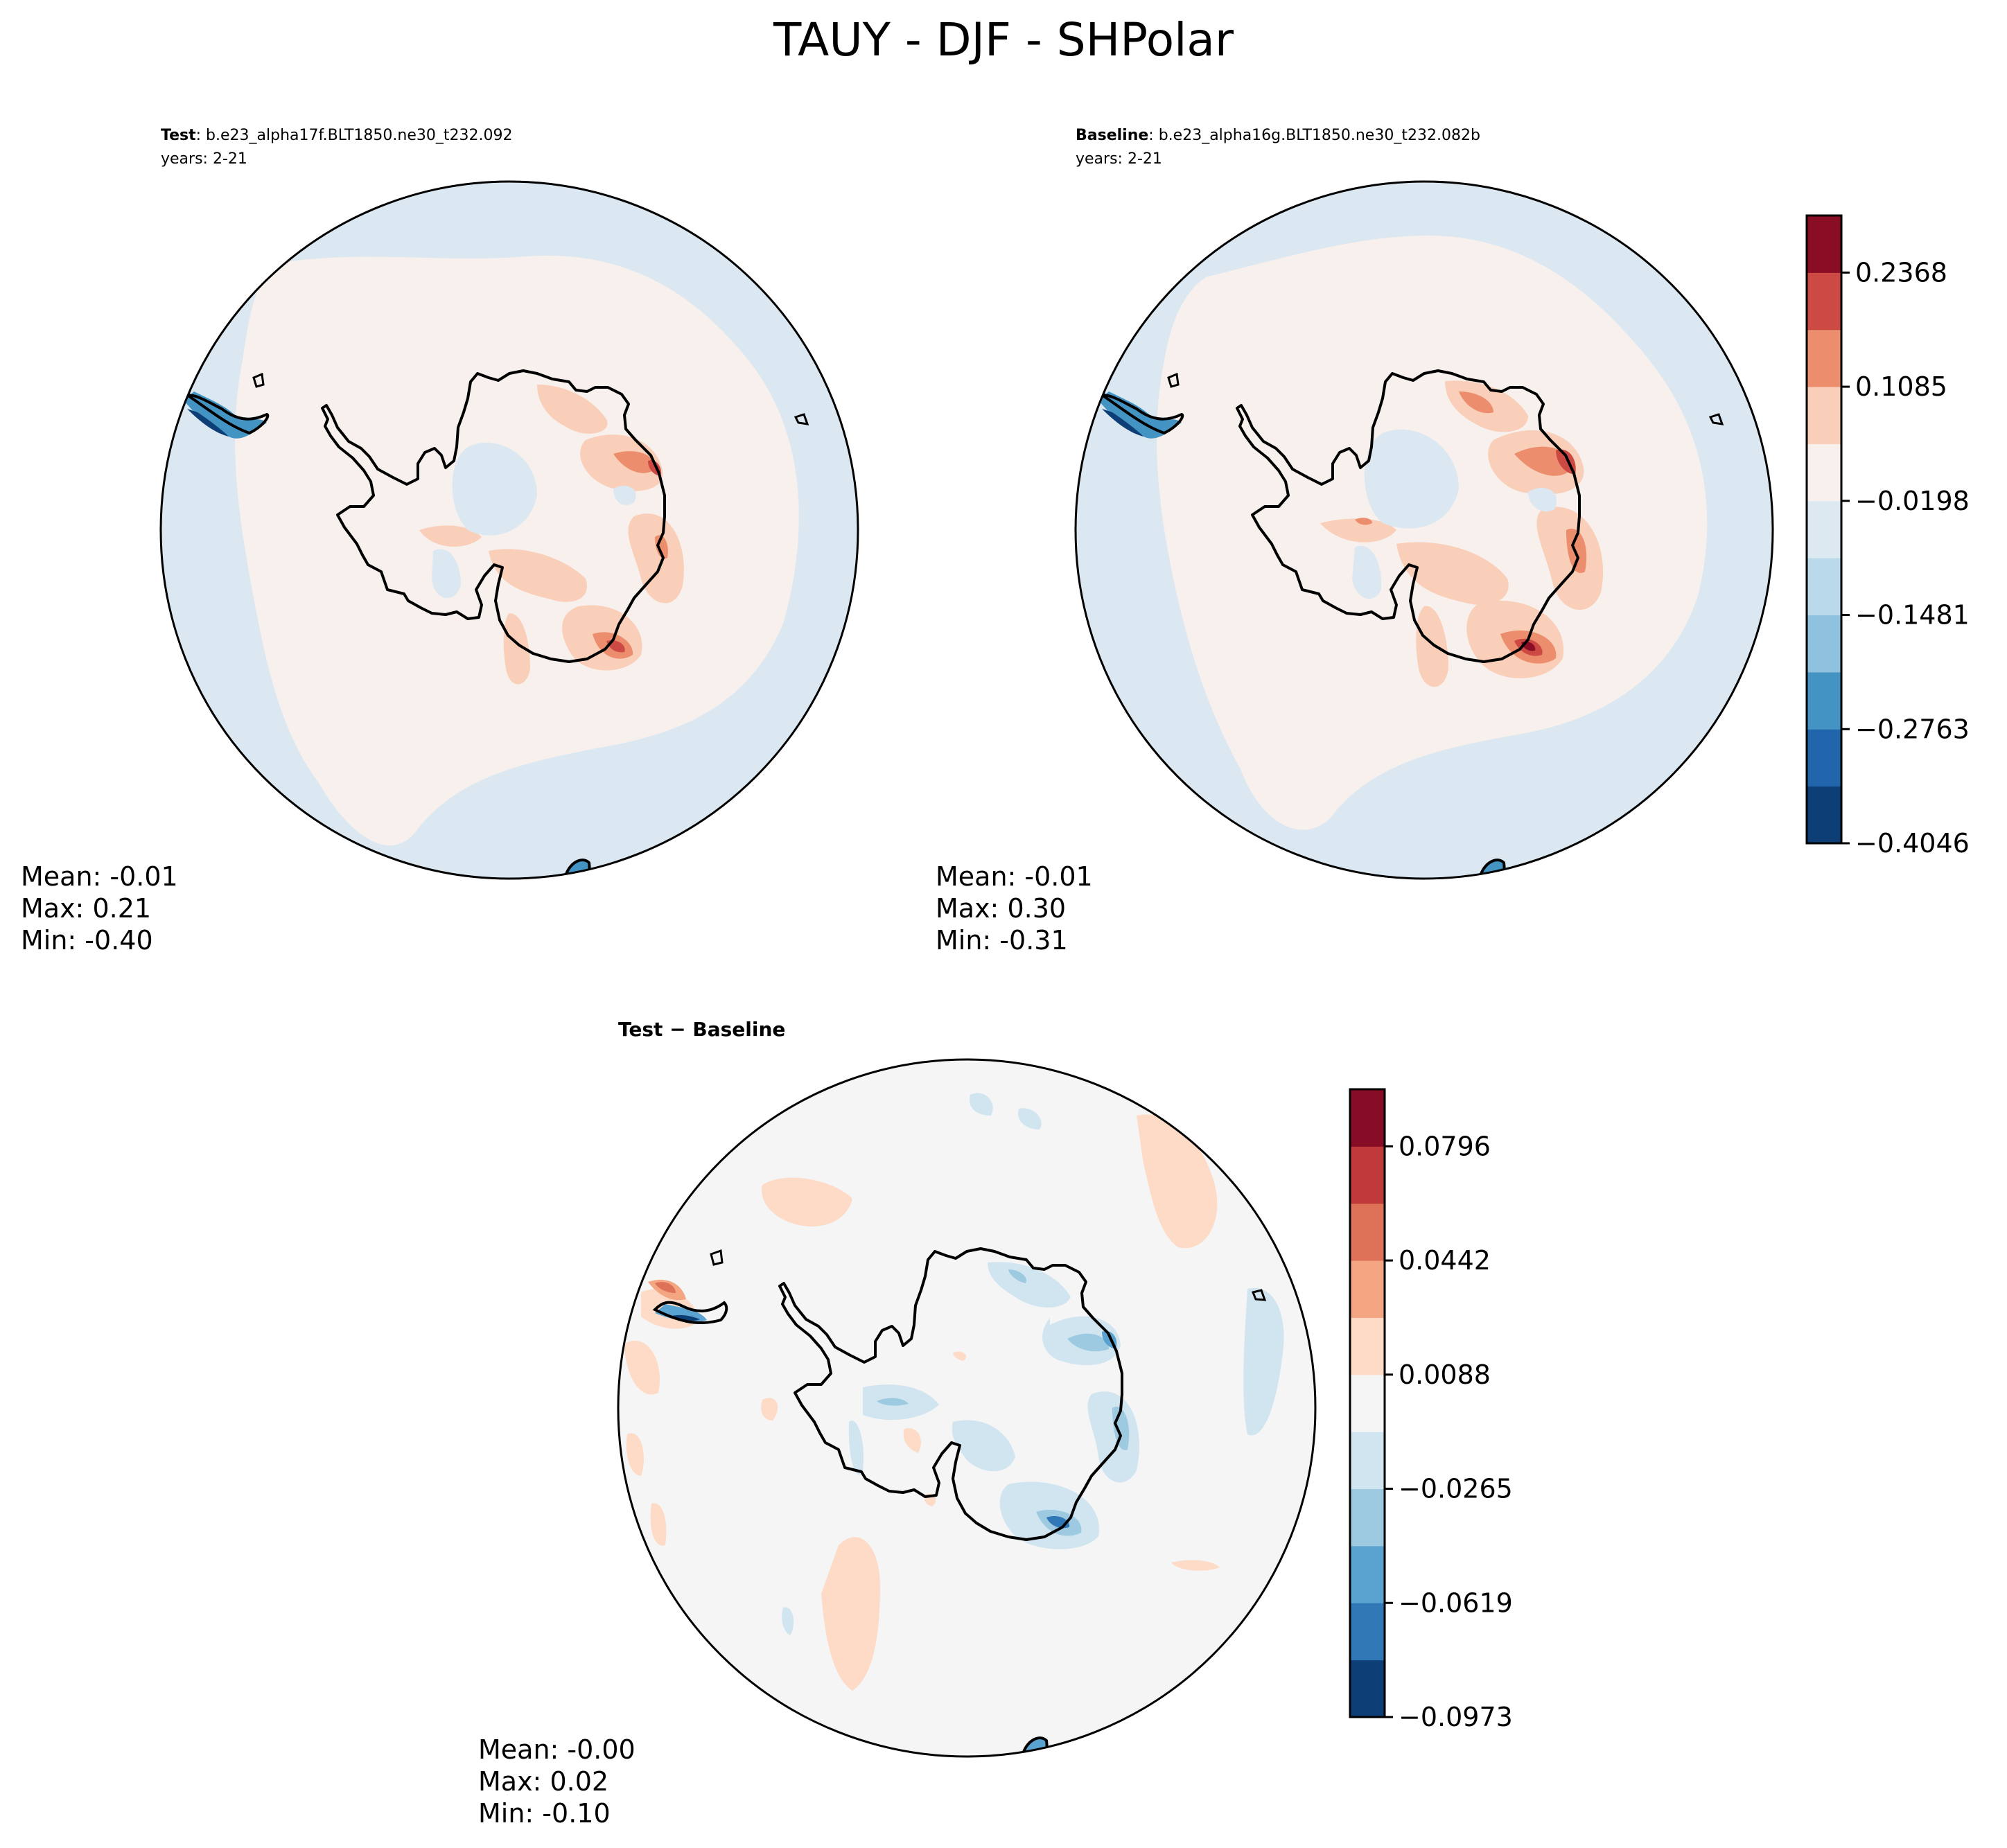  What do you see at coordinates (1119, 159) in the screenshot?
I see `baseline-years: years: 2-21` at bounding box center [1119, 159].